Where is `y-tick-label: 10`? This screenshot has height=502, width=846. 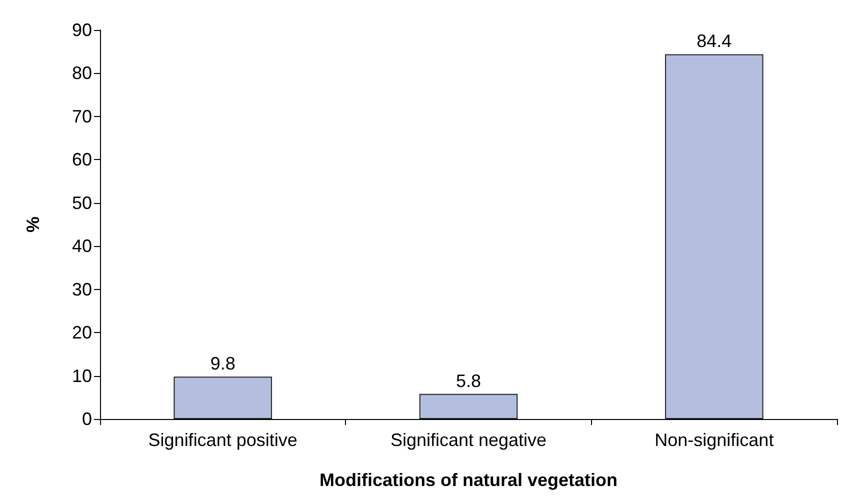
y-tick-label: 10 is located at coordinates (82, 376).